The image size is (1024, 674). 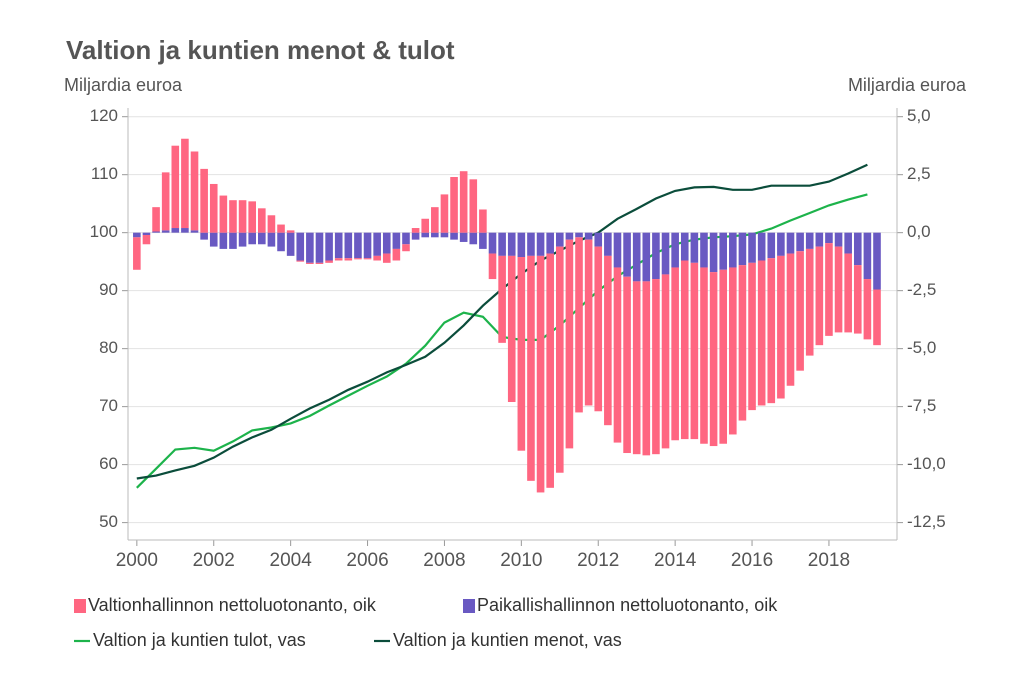 What do you see at coordinates (367, 560) in the screenshot?
I see `x-tick-label: 2006` at bounding box center [367, 560].